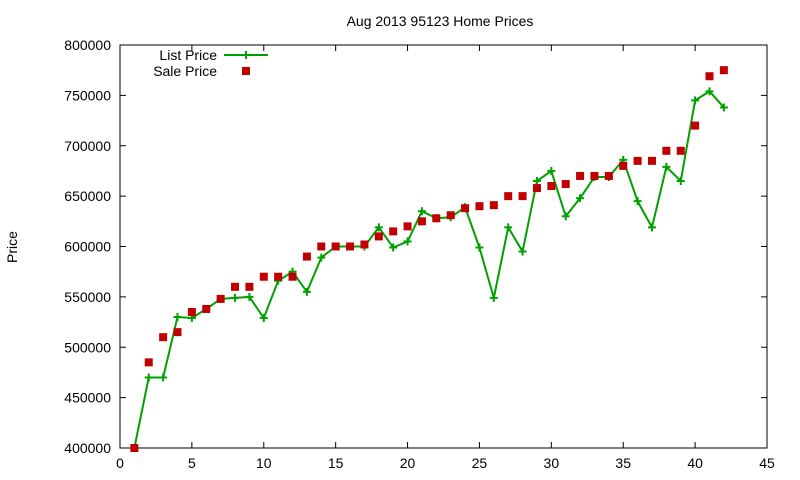 The image size is (800, 480). Describe the element at coordinates (87, 146) in the screenshot. I see `y-tick-label: 700000` at that location.